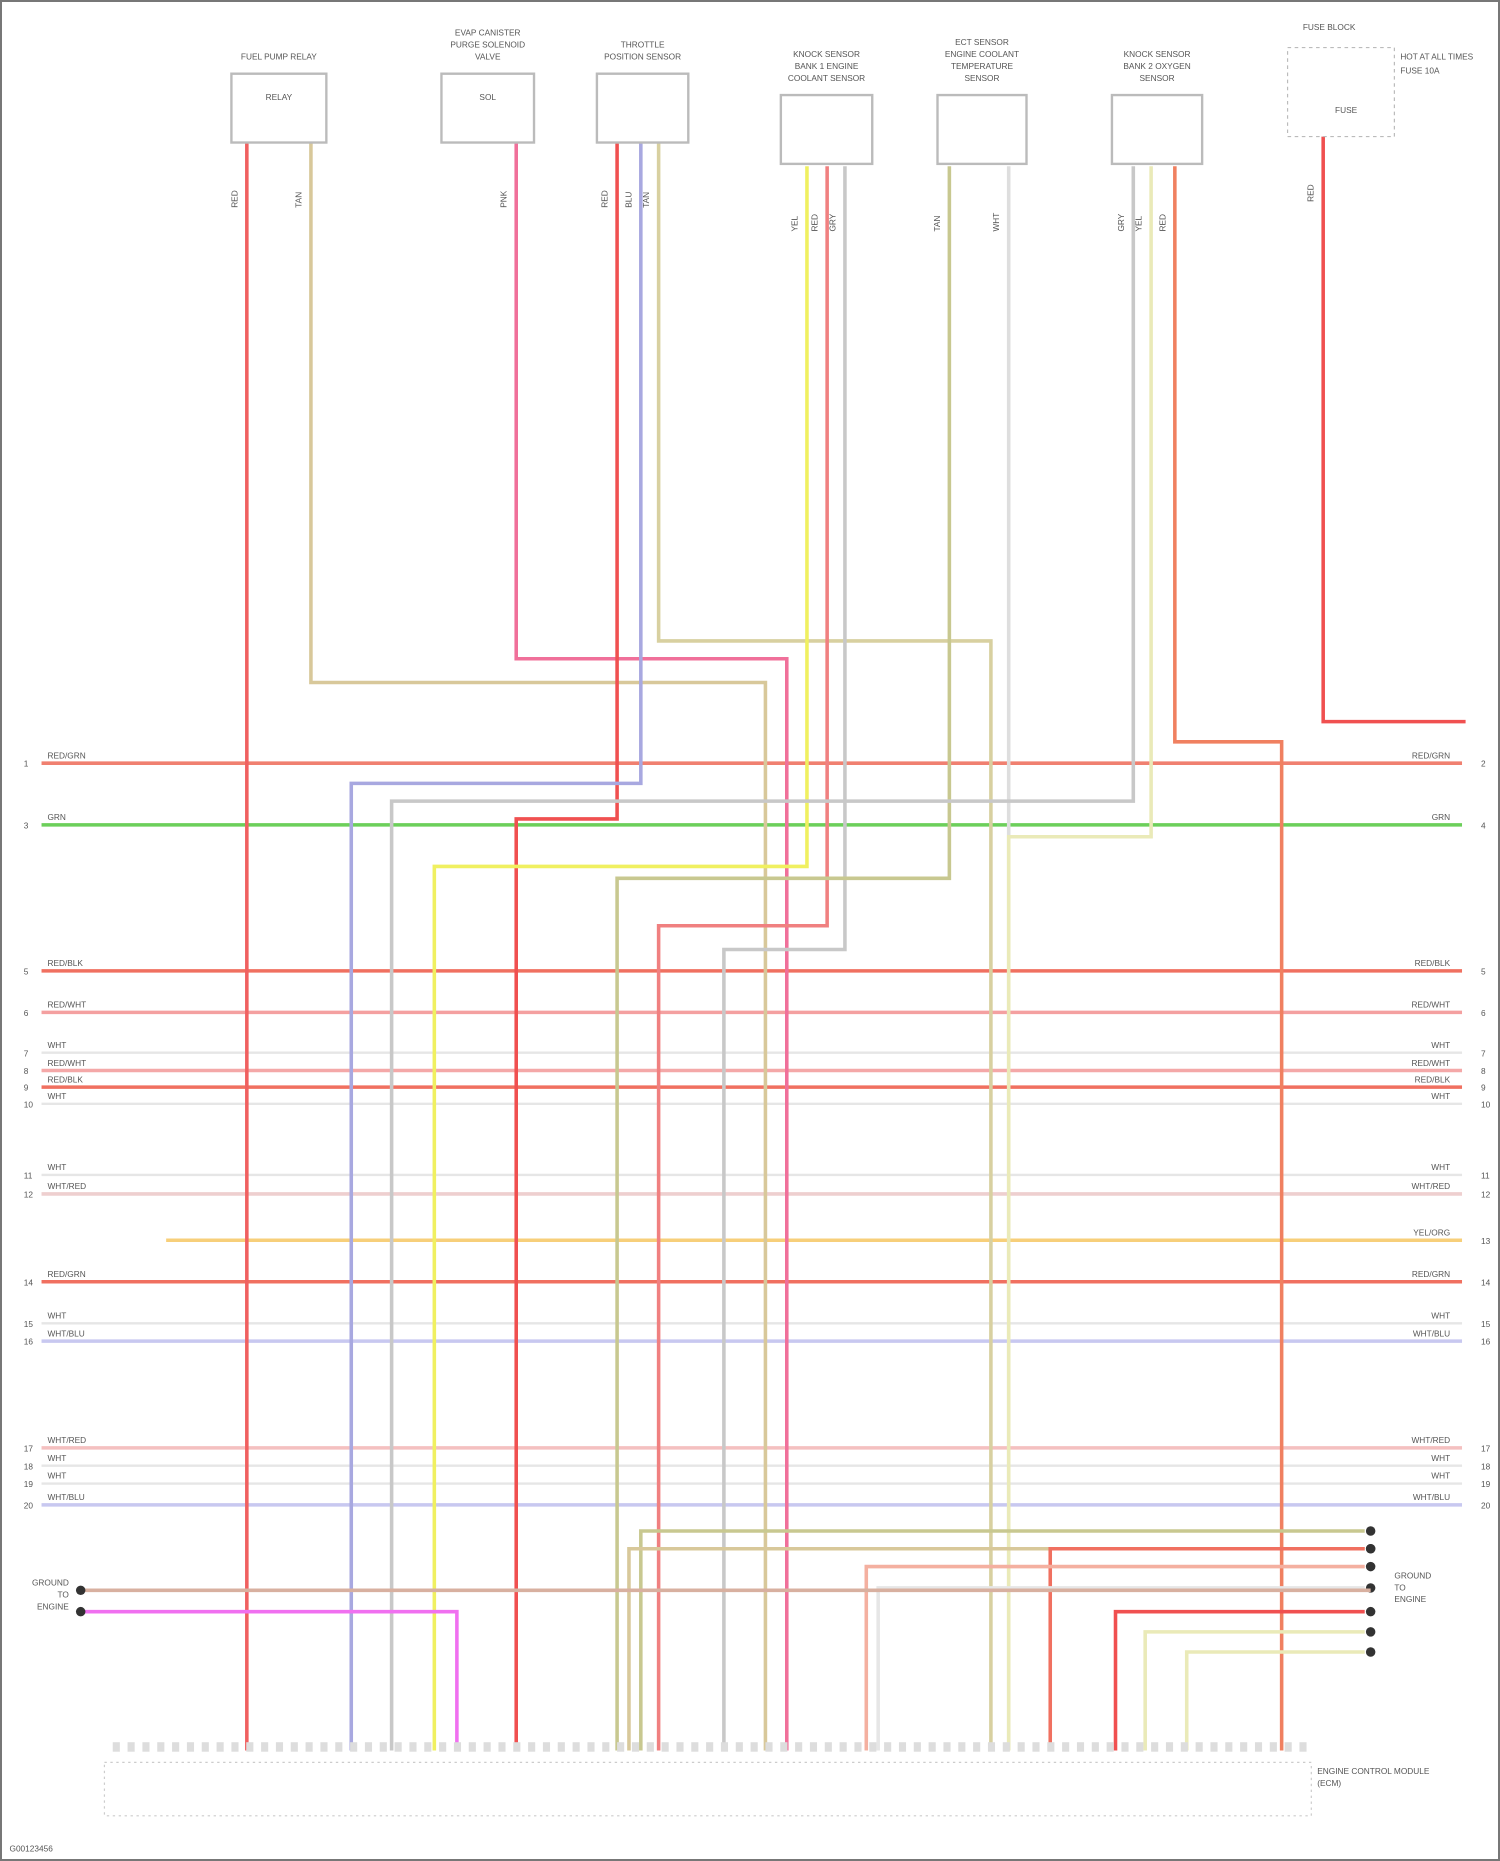 Image resolution: width=1500 pixels, height=1861 pixels. I want to click on bus-right-pin: 8, so click(1483, 1071).